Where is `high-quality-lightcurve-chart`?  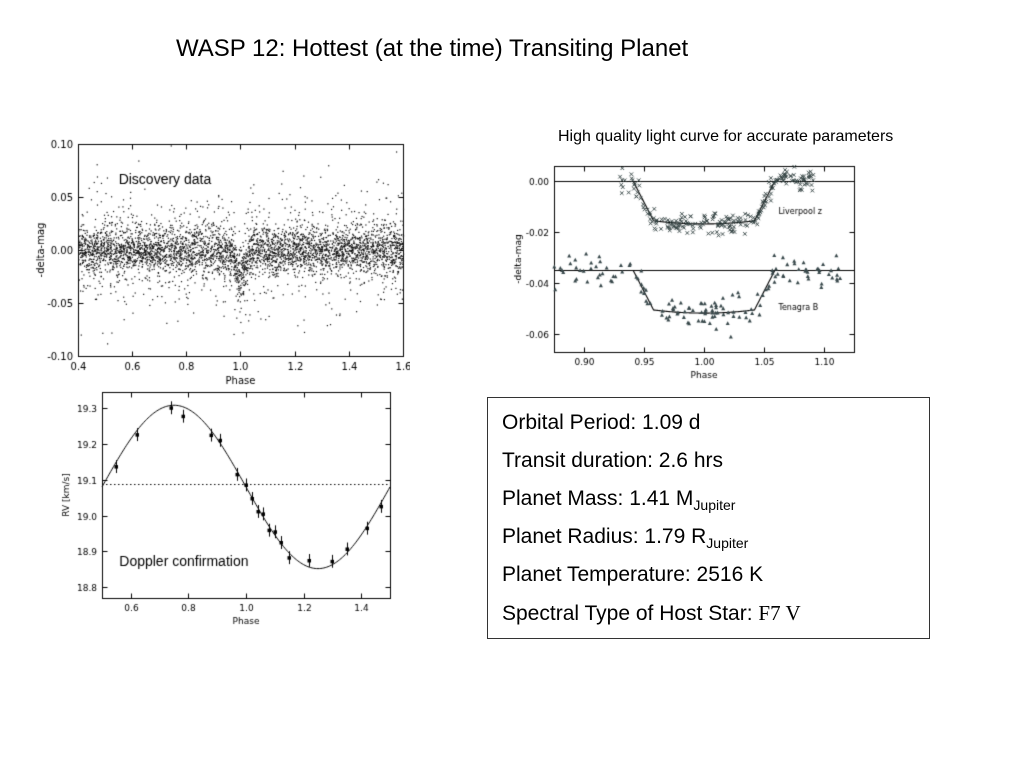
high-quality-lightcurve-chart is located at coordinates (694, 272).